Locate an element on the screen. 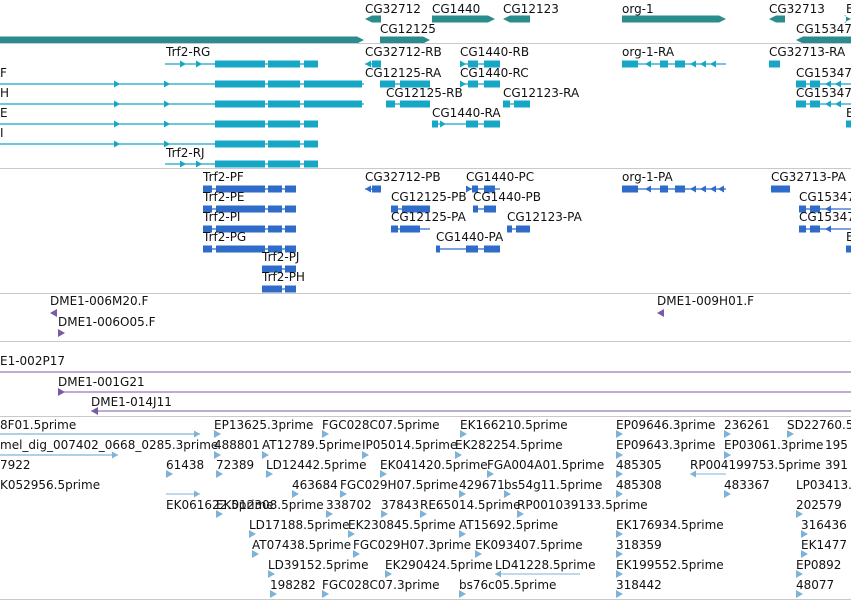 The height and width of the screenshot is (601, 851). est-label: LD39152.5prime is located at coordinates (318, 565).